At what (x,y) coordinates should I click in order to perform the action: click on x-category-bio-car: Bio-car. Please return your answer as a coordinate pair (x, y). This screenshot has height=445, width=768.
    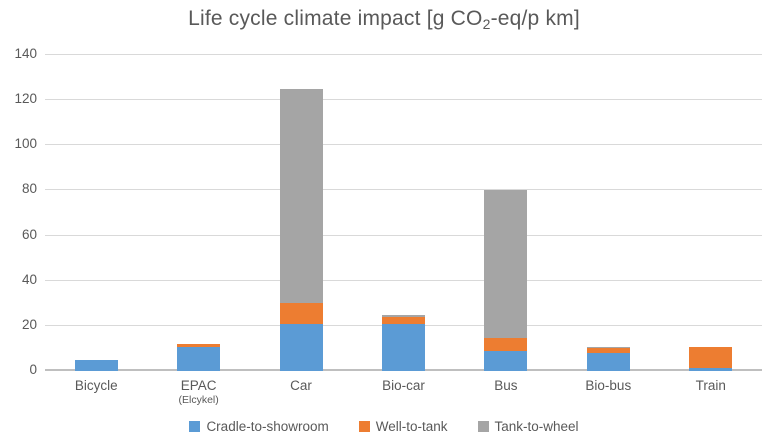
    Looking at the image, I should click on (403, 391).